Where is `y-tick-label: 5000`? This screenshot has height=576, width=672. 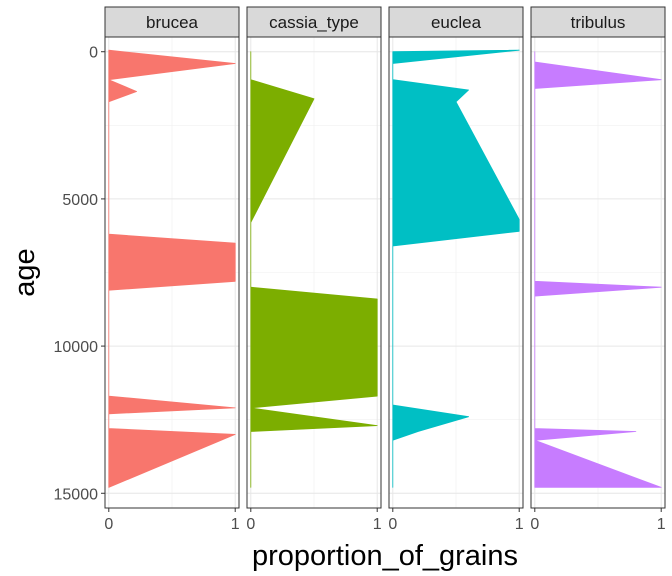
y-tick-label: 5000 is located at coordinates (80, 200).